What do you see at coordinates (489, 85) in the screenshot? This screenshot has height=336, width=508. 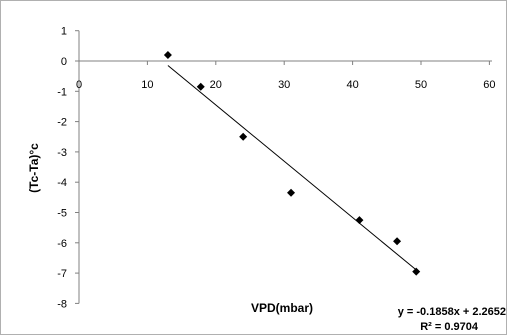 I see `x-tick-label: 60` at bounding box center [489, 85].